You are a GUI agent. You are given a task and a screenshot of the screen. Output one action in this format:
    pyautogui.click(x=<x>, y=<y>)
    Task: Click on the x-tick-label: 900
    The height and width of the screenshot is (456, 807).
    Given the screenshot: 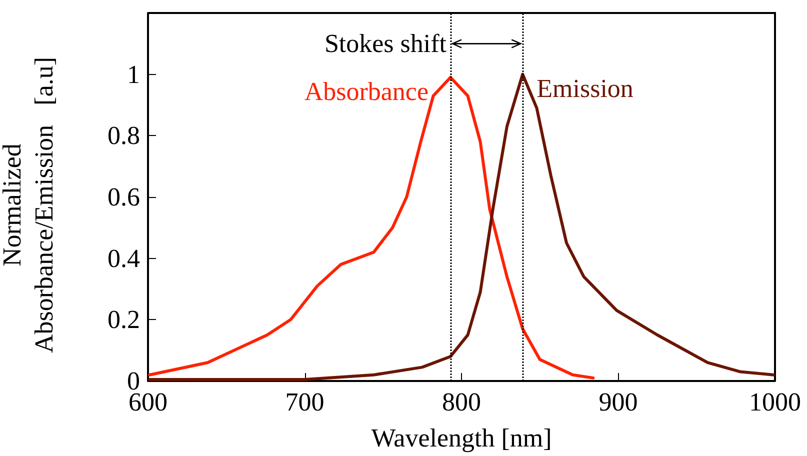 What is the action you would take?
    pyautogui.click(x=618, y=402)
    